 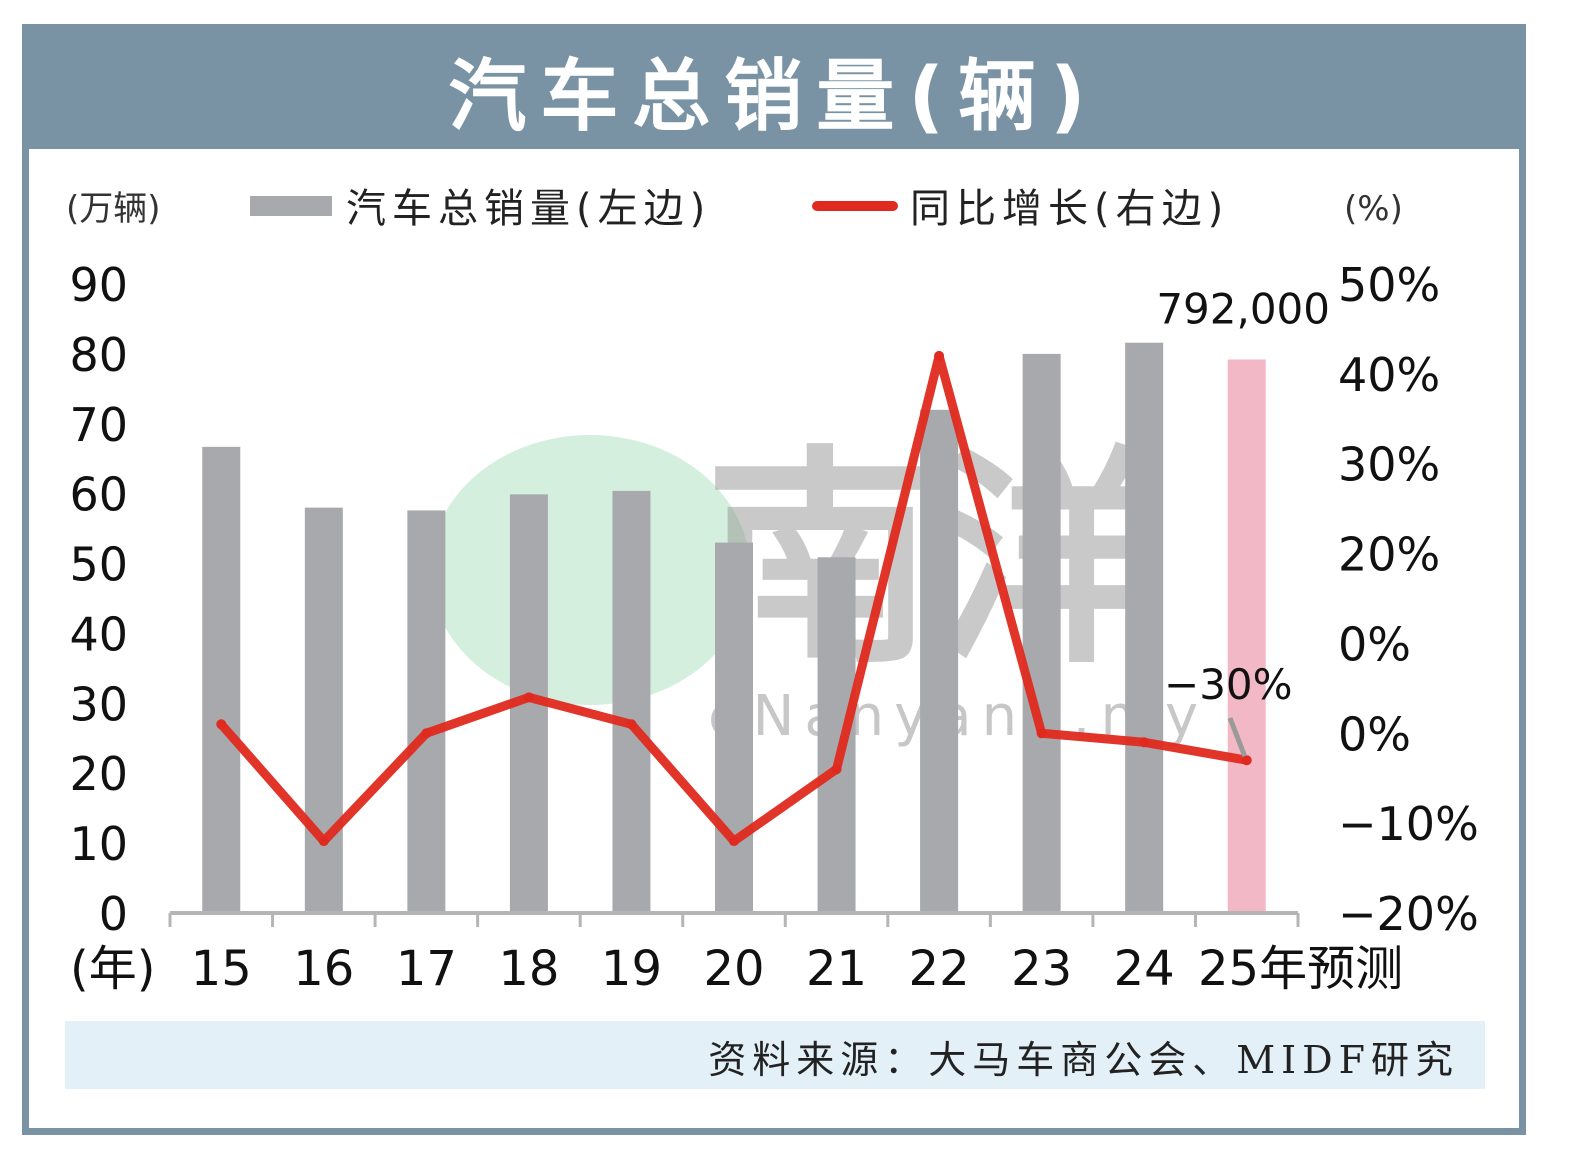 What do you see at coordinates (1069, 209) in the screenshot?
I see `legend-line-label: 同比增长(右边)` at bounding box center [1069, 209].